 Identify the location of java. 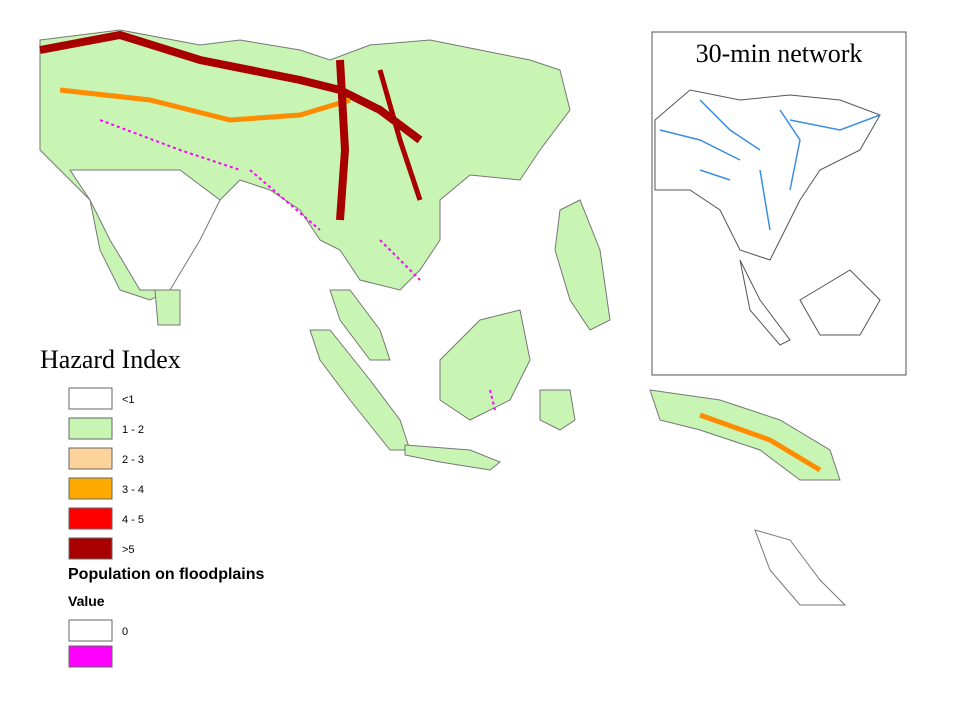
(452, 457).